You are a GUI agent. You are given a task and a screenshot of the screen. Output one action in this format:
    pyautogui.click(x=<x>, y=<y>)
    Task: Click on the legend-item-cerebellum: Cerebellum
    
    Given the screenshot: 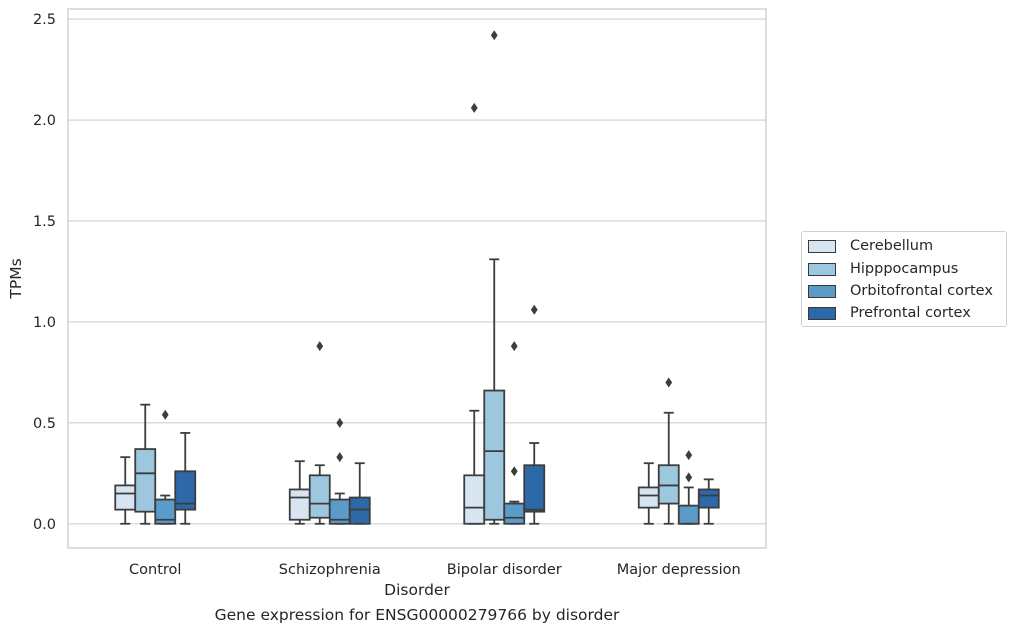 What is the action you would take?
    pyautogui.click(x=870, y=246)
    